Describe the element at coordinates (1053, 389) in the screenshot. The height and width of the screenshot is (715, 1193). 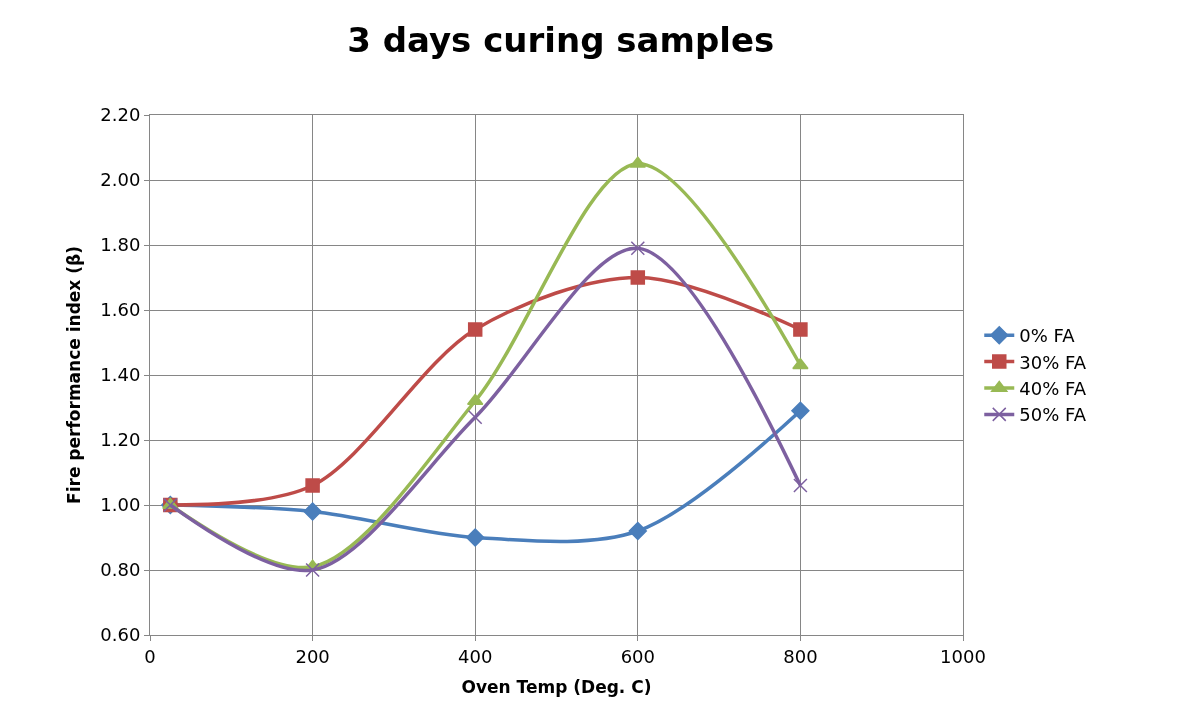
I see `legend-label: 40% FA` at that location.